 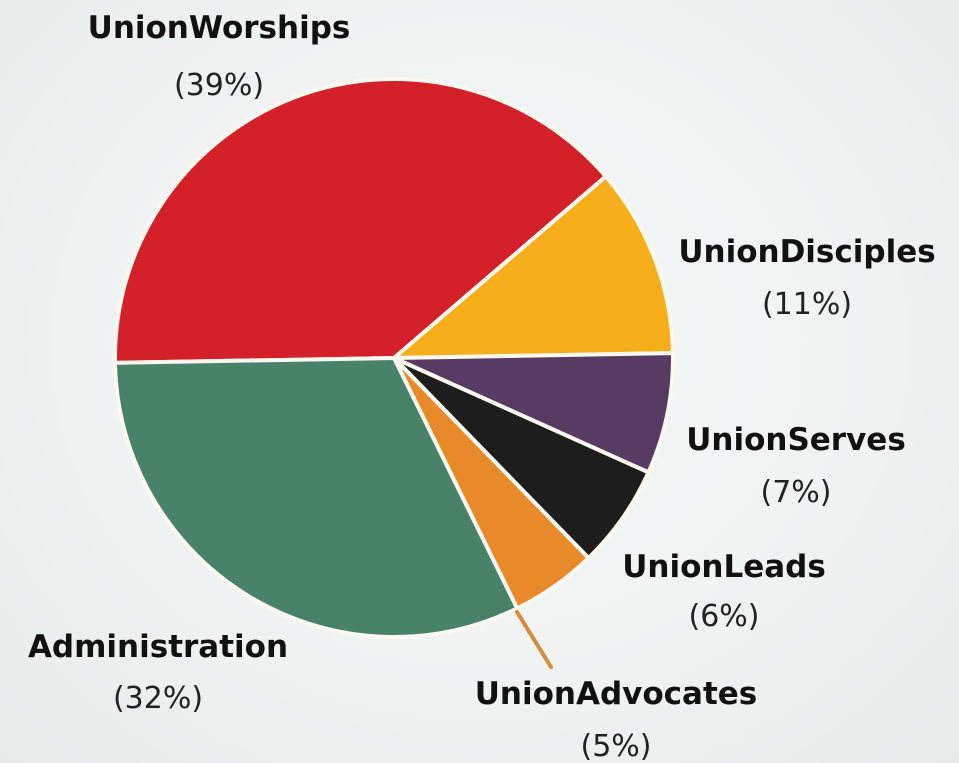 What do you see at coordinates (534, 639) in the screenshot?
I see `union-advocates-callout-line` at bounding box center [534, 639].